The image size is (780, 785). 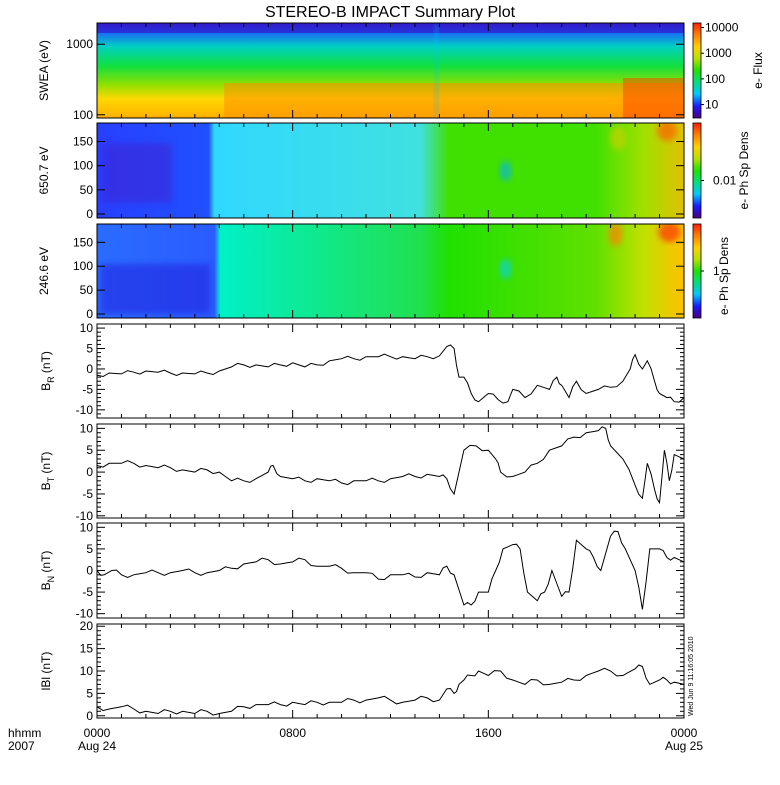 What do you see at coordinates (21, 746) in the screenshot?
I see `x-axis-label-year: 2007` at bounding box center [21, 746].